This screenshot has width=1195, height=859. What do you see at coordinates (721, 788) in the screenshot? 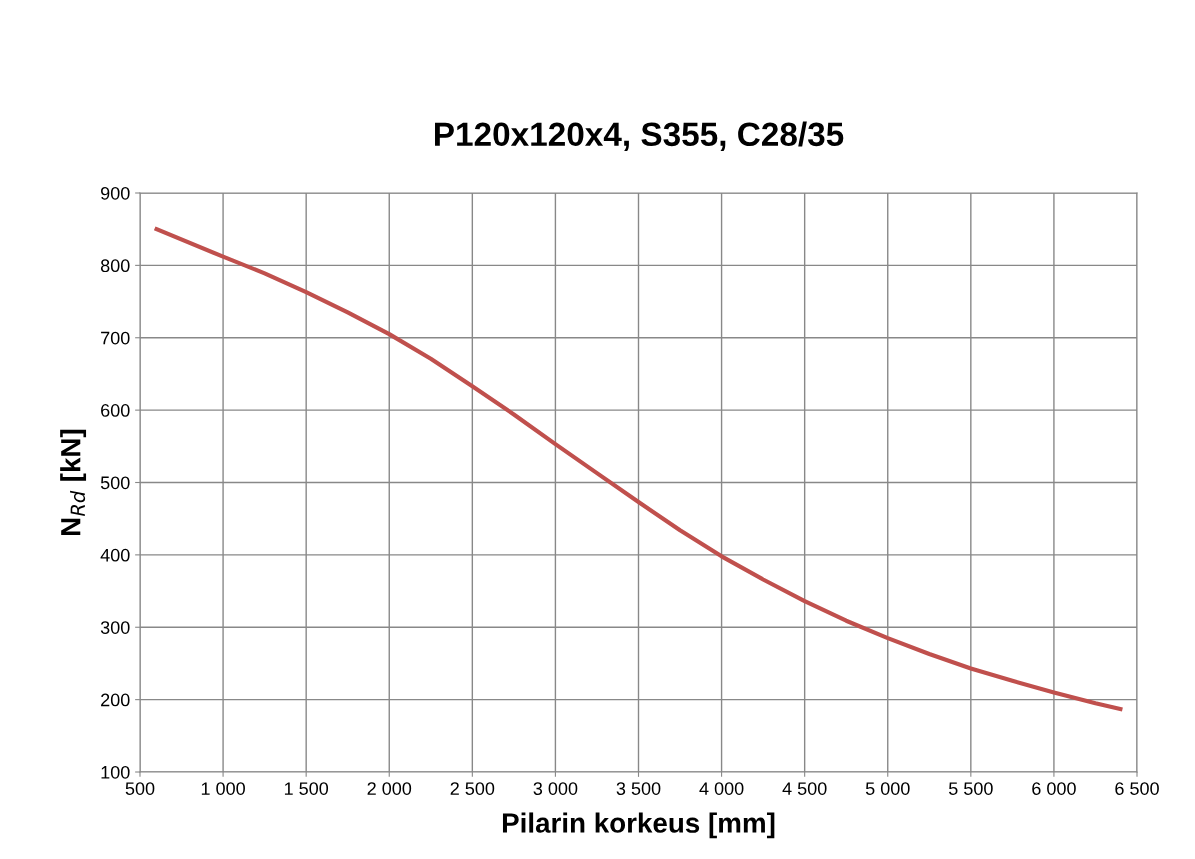
I see `x-tick-label: 4 000` at bounding box center [721, 788].